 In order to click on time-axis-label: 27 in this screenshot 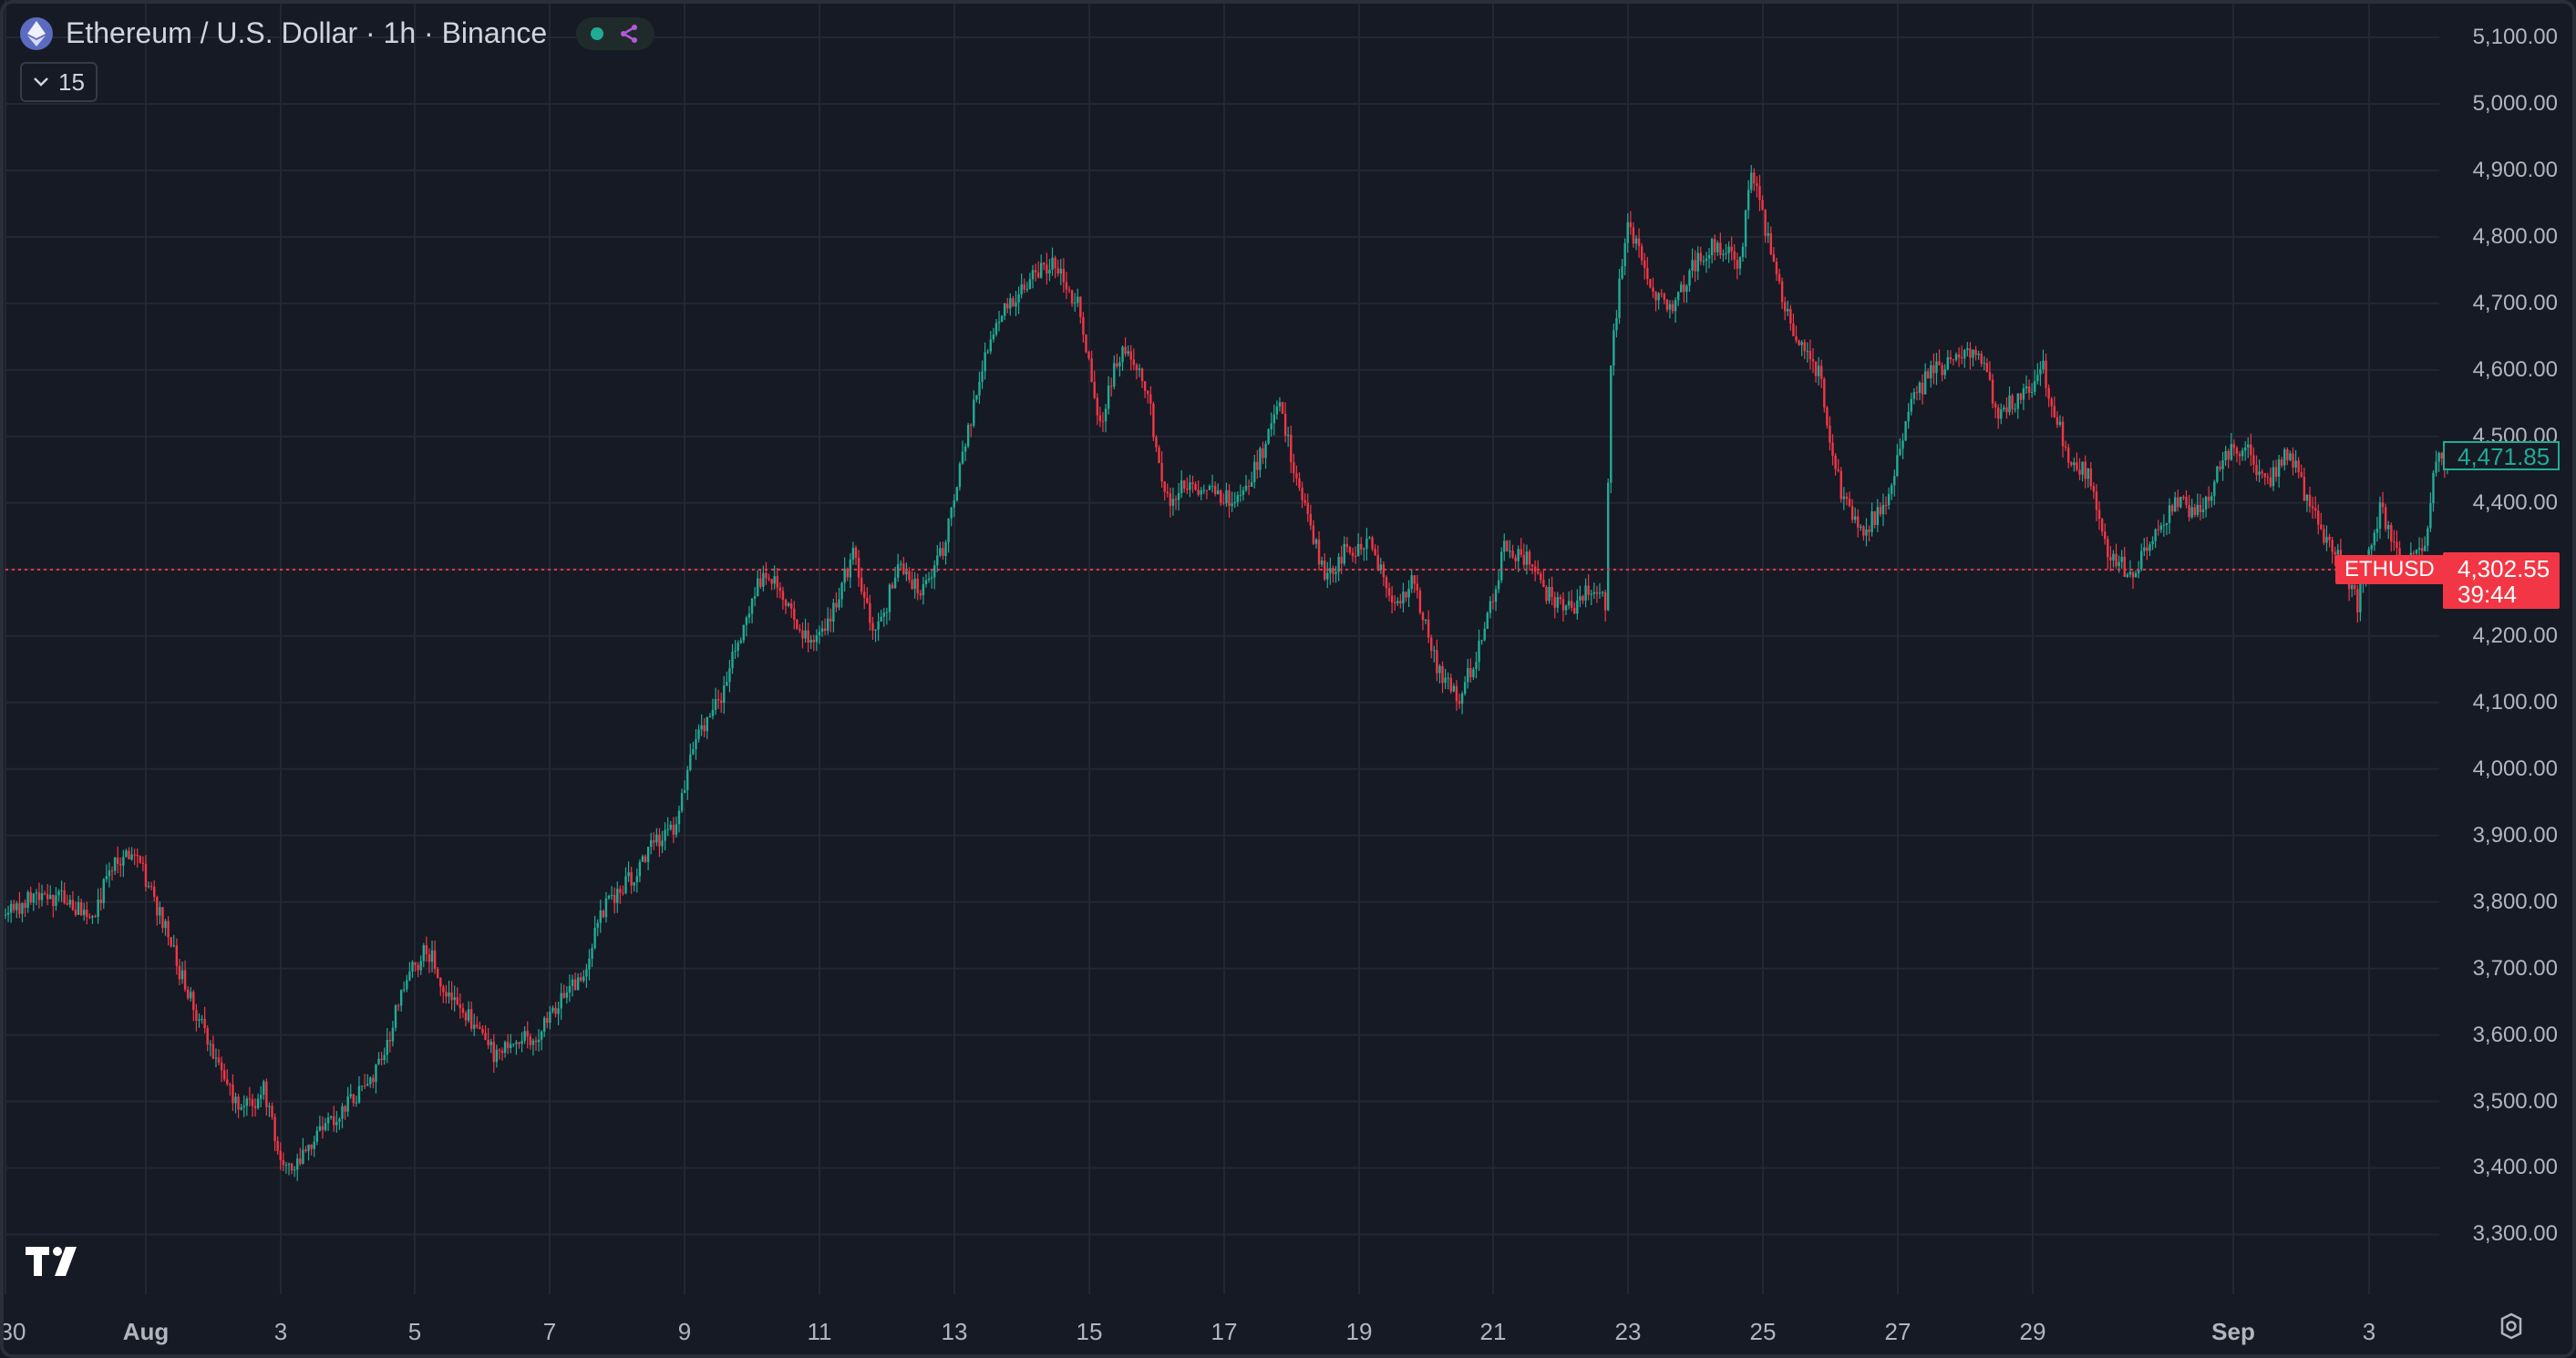, I will do `click(1898, 1332)`.